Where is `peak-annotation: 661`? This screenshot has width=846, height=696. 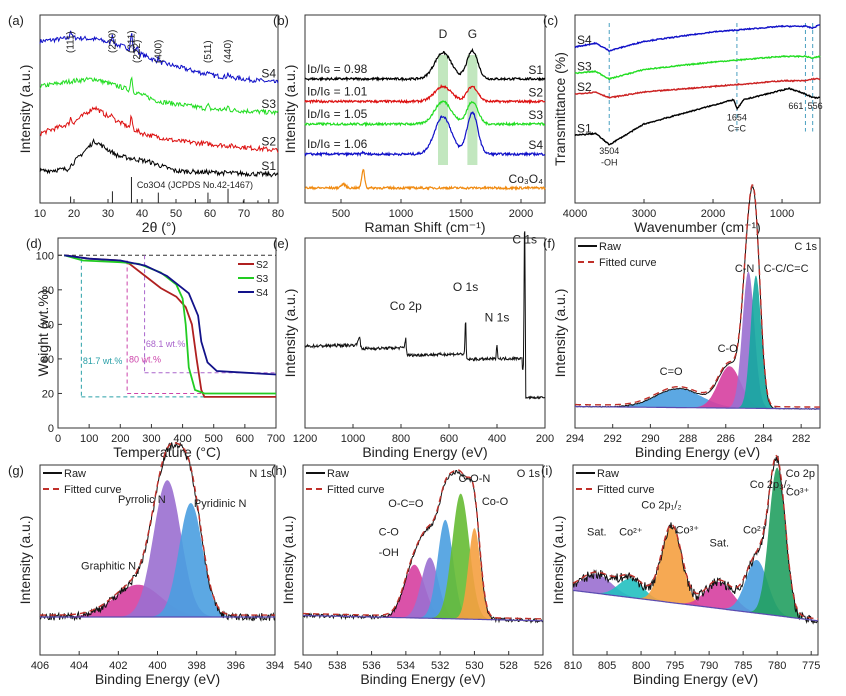
peak-annotation: 661 is located at coordinates (795, 106).